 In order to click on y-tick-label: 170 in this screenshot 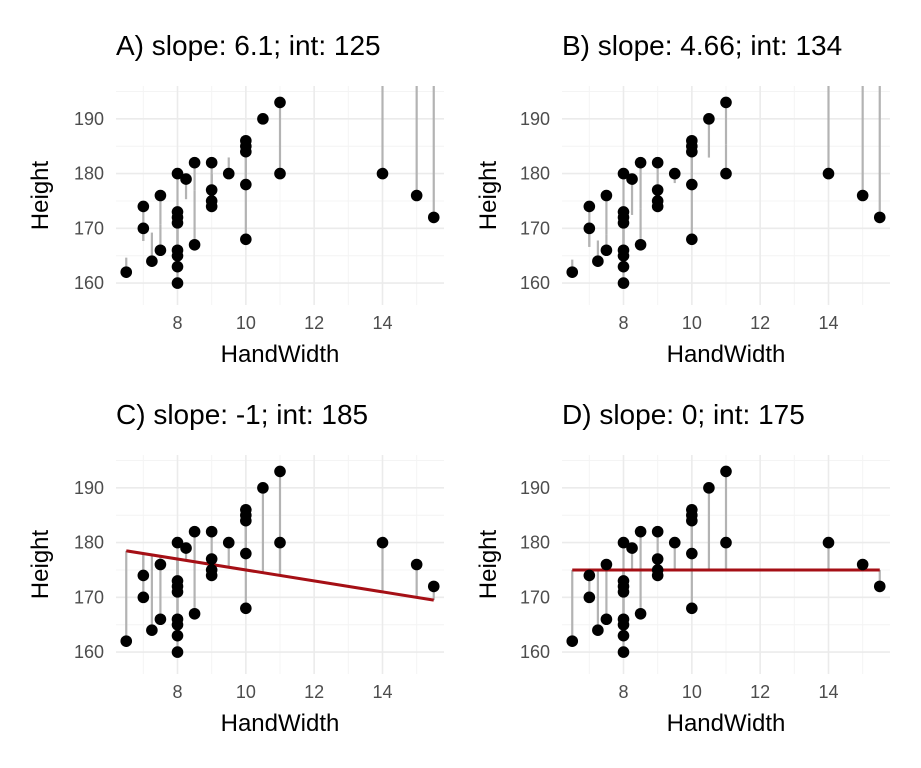, I will do `click(535, 228)`.